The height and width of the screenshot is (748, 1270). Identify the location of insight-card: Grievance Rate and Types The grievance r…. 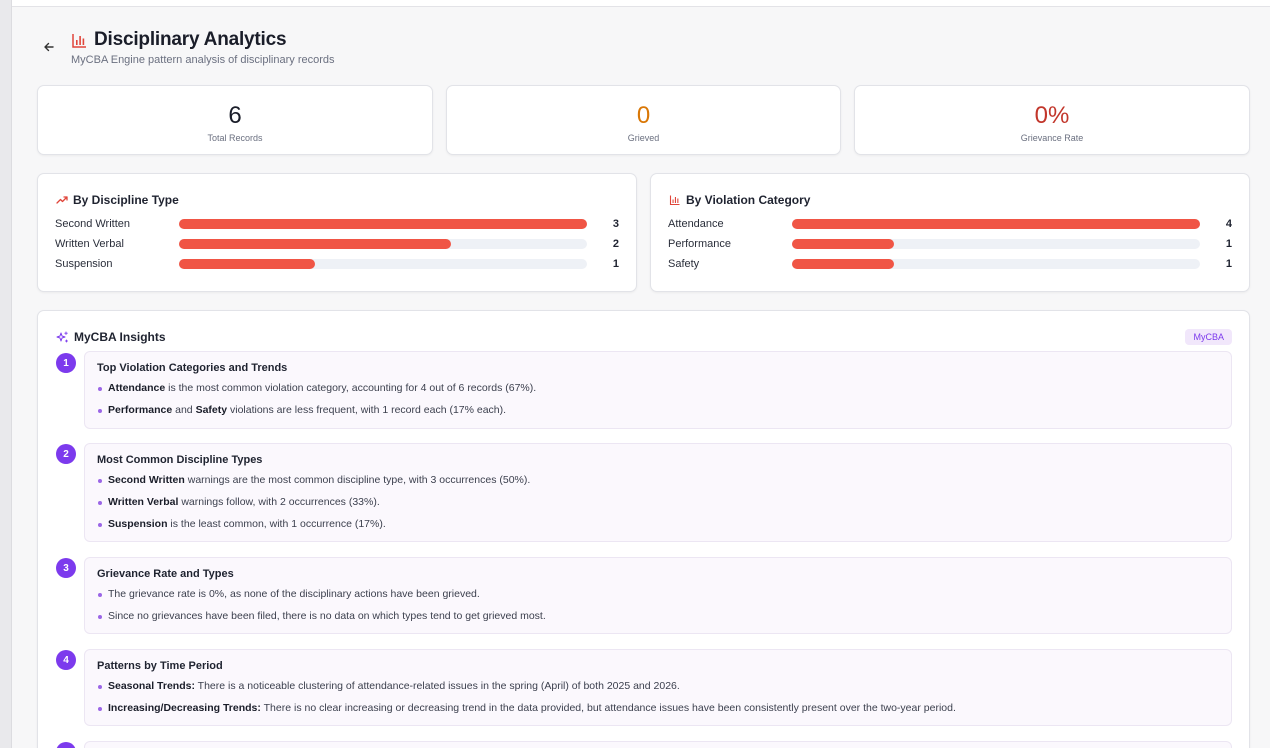
(658, 595).